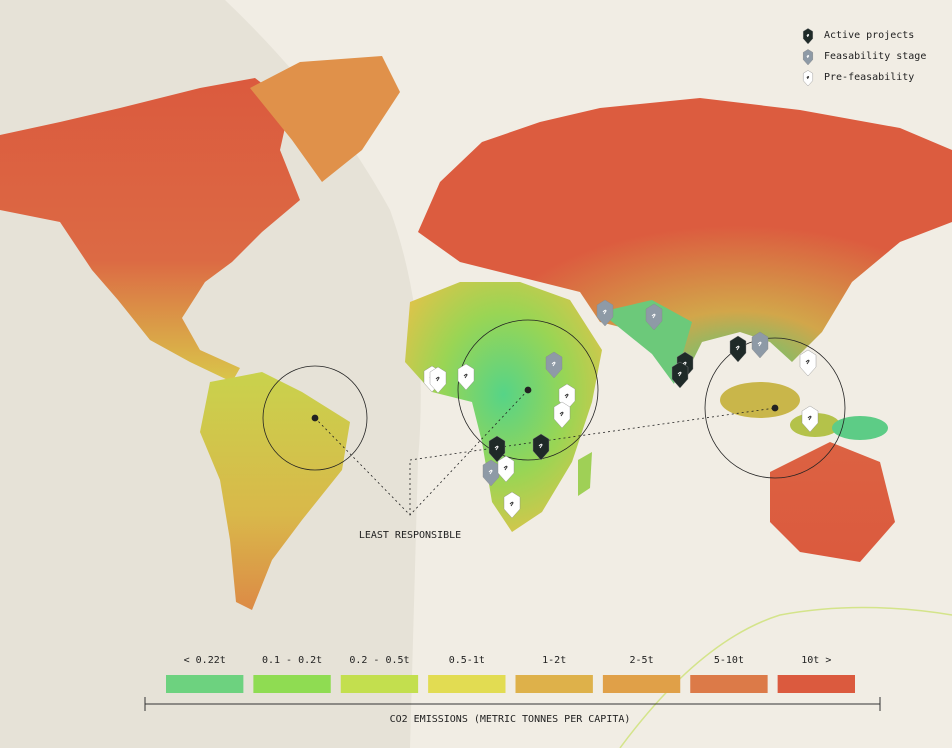 This screenshot has width=952, height=748. Describe the element at coordinates (510, 719) in the screenshot. I see `scale-title: CO2 EMISSIONS (METRIC TONNES PER CAPITA)` at that location.